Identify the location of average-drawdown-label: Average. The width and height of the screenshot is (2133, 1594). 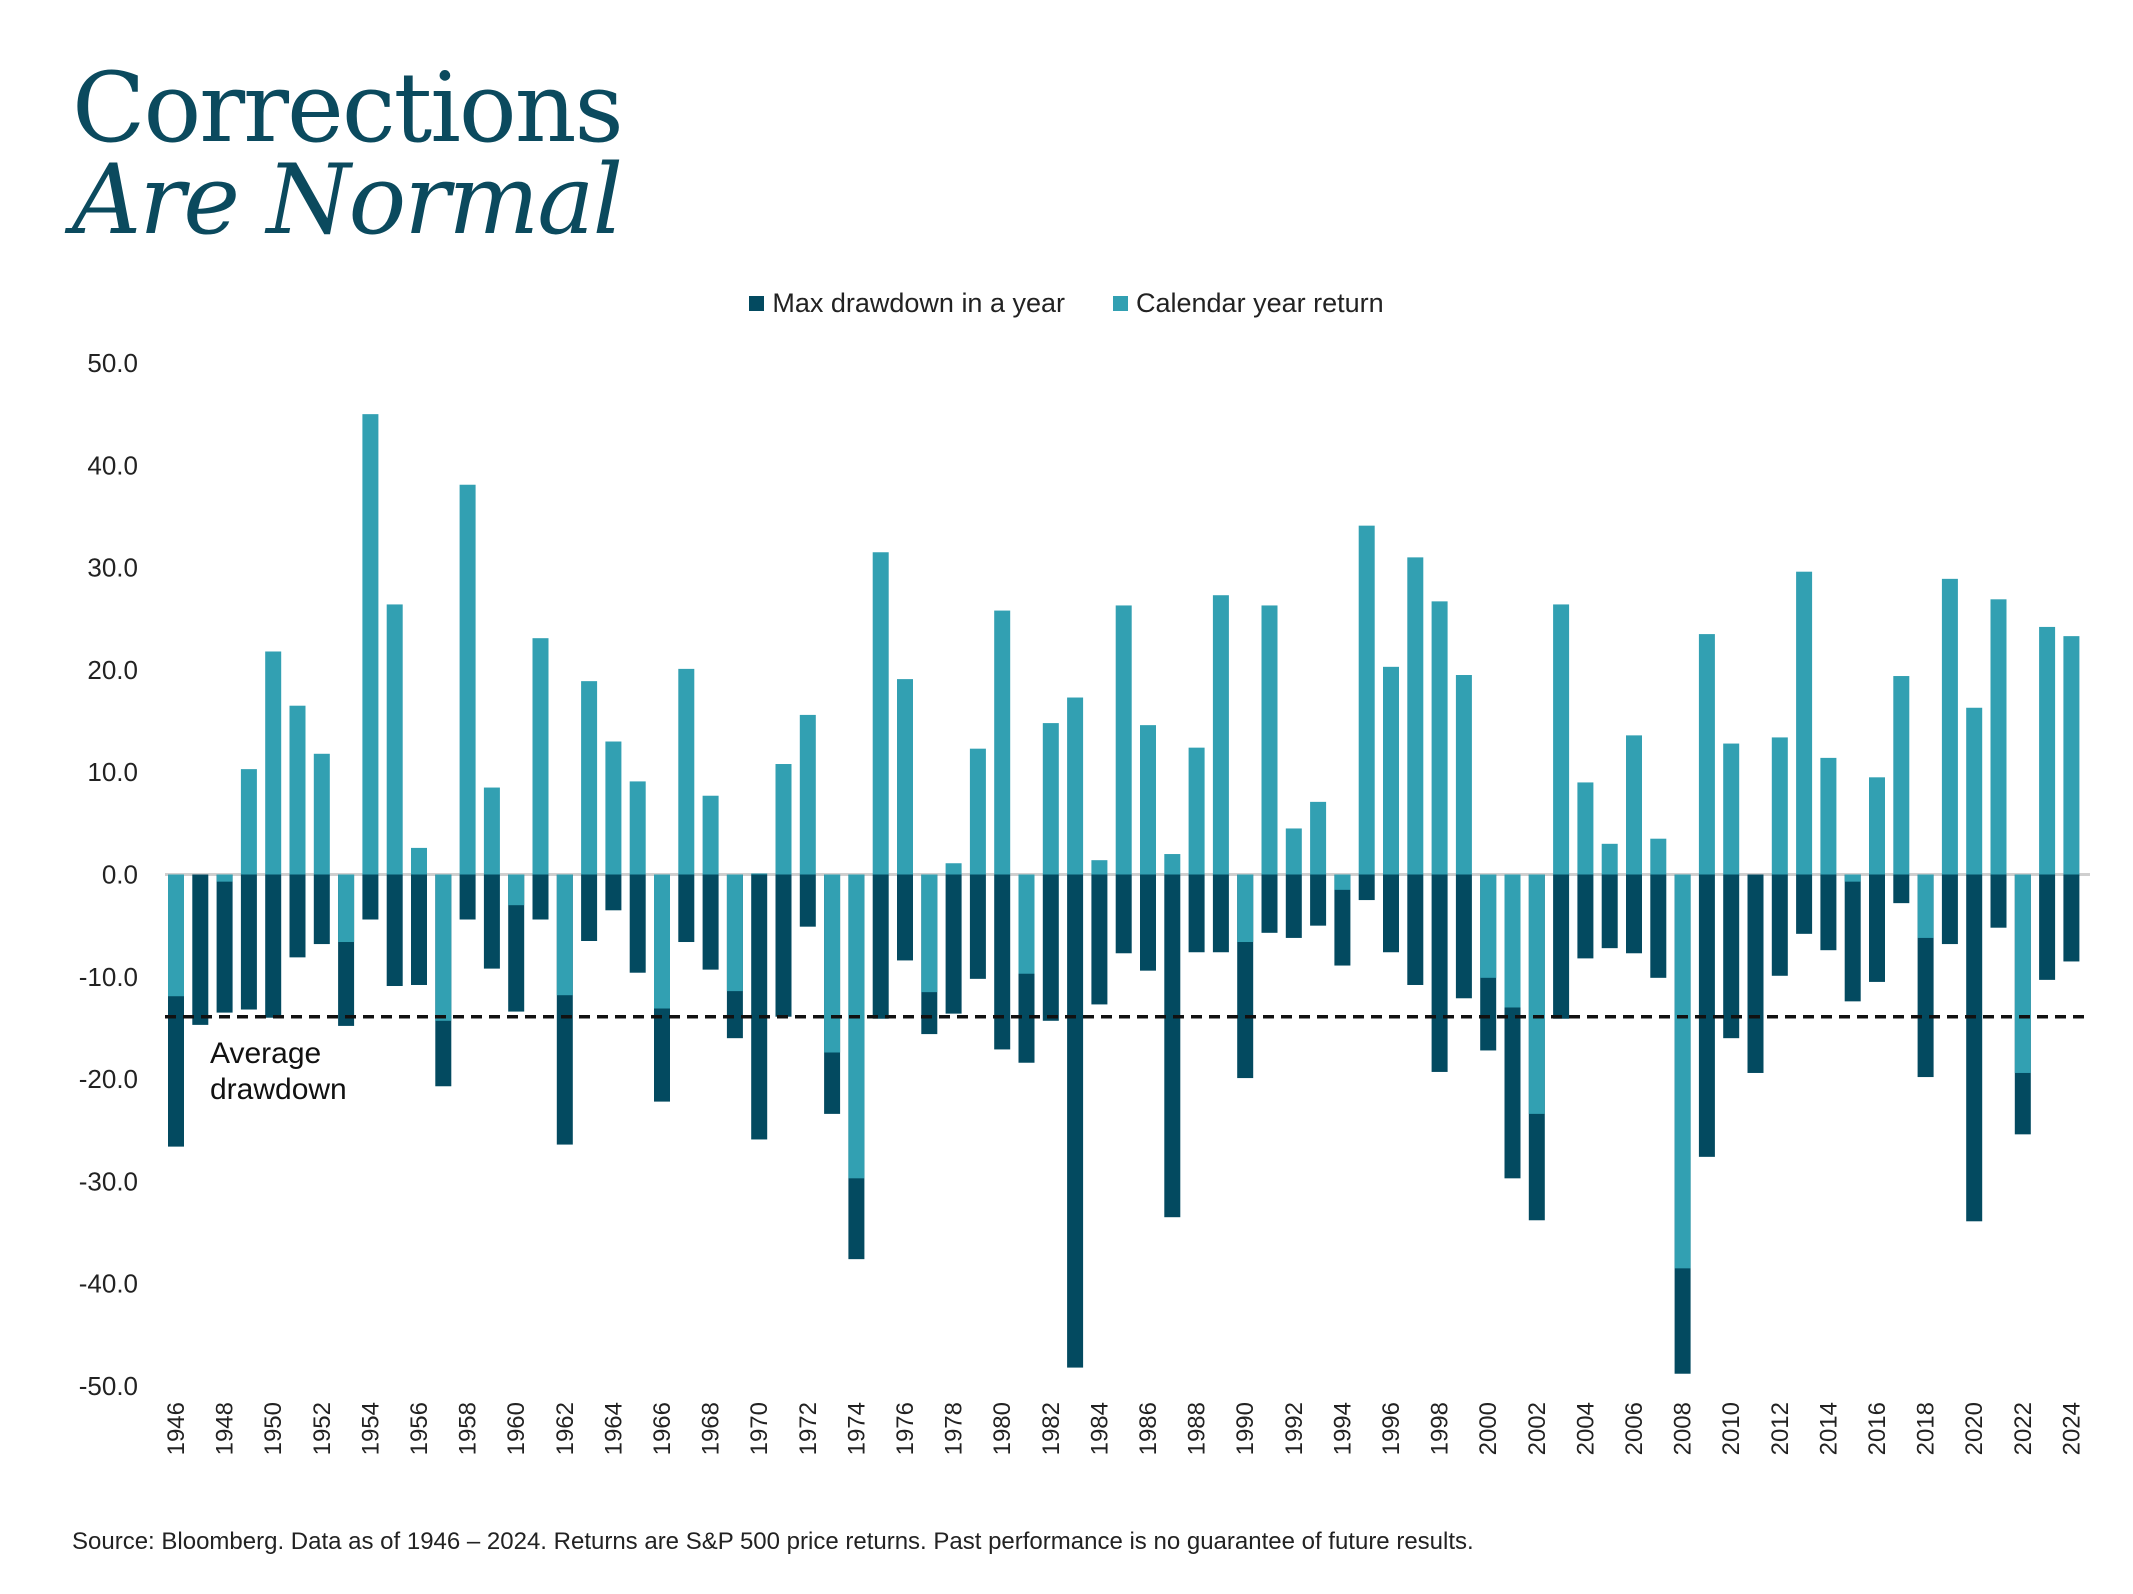
(265, 1053).